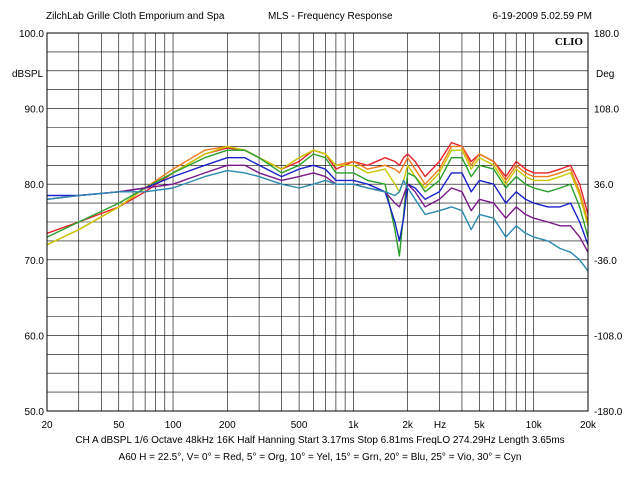 The width and height of the screenshot is (640, 480). Describe the element at coordinates (330, 16) in the screenshot. I see `chart-title: MLS - Frequency Response` at that location.